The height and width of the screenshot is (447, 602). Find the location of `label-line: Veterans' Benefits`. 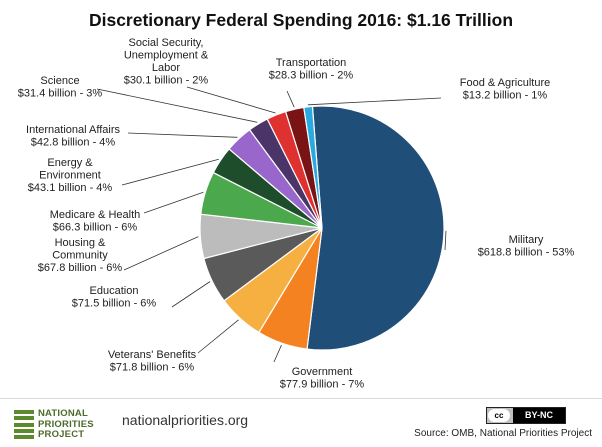

label-line: Veterans' Benefits is located at coordinates (152, 355).